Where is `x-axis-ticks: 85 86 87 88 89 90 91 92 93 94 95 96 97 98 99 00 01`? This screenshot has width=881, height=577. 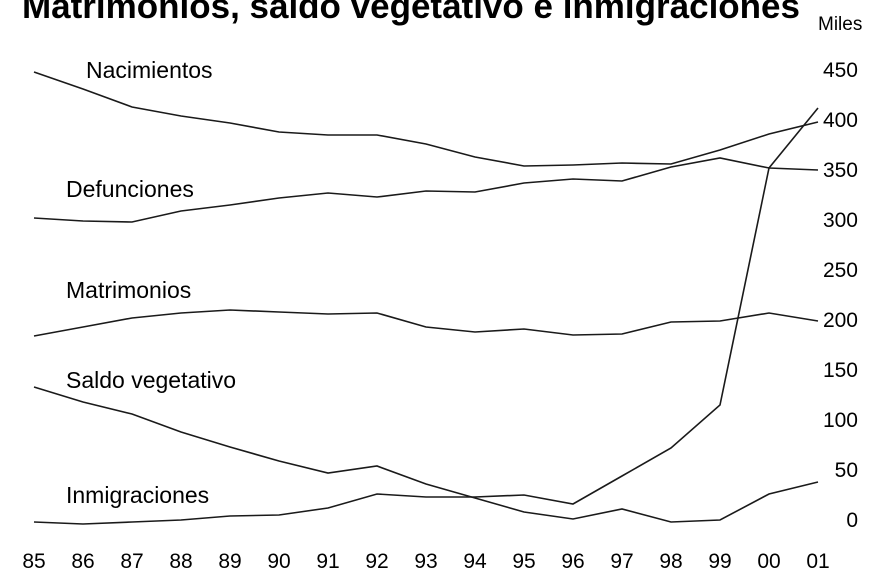 x-axis-ticks: 85 86 87 88 89 90 91 92 93 94 95 96 97 98 99 00 01 is located at coordinates (425, 561).